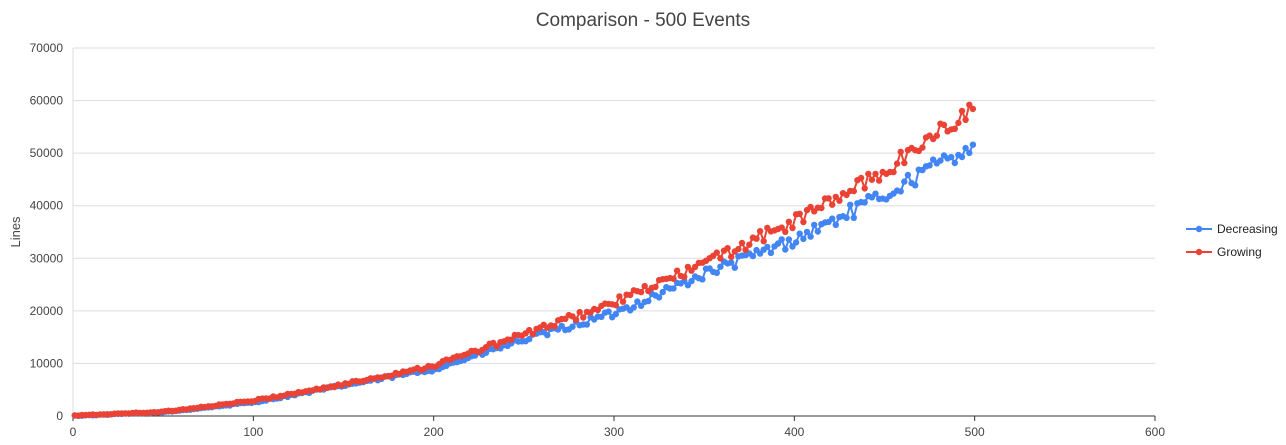 The width and height of the screenshot is (1286, 445). I want to click on y-axis-title: Lines, so click(15, 232).